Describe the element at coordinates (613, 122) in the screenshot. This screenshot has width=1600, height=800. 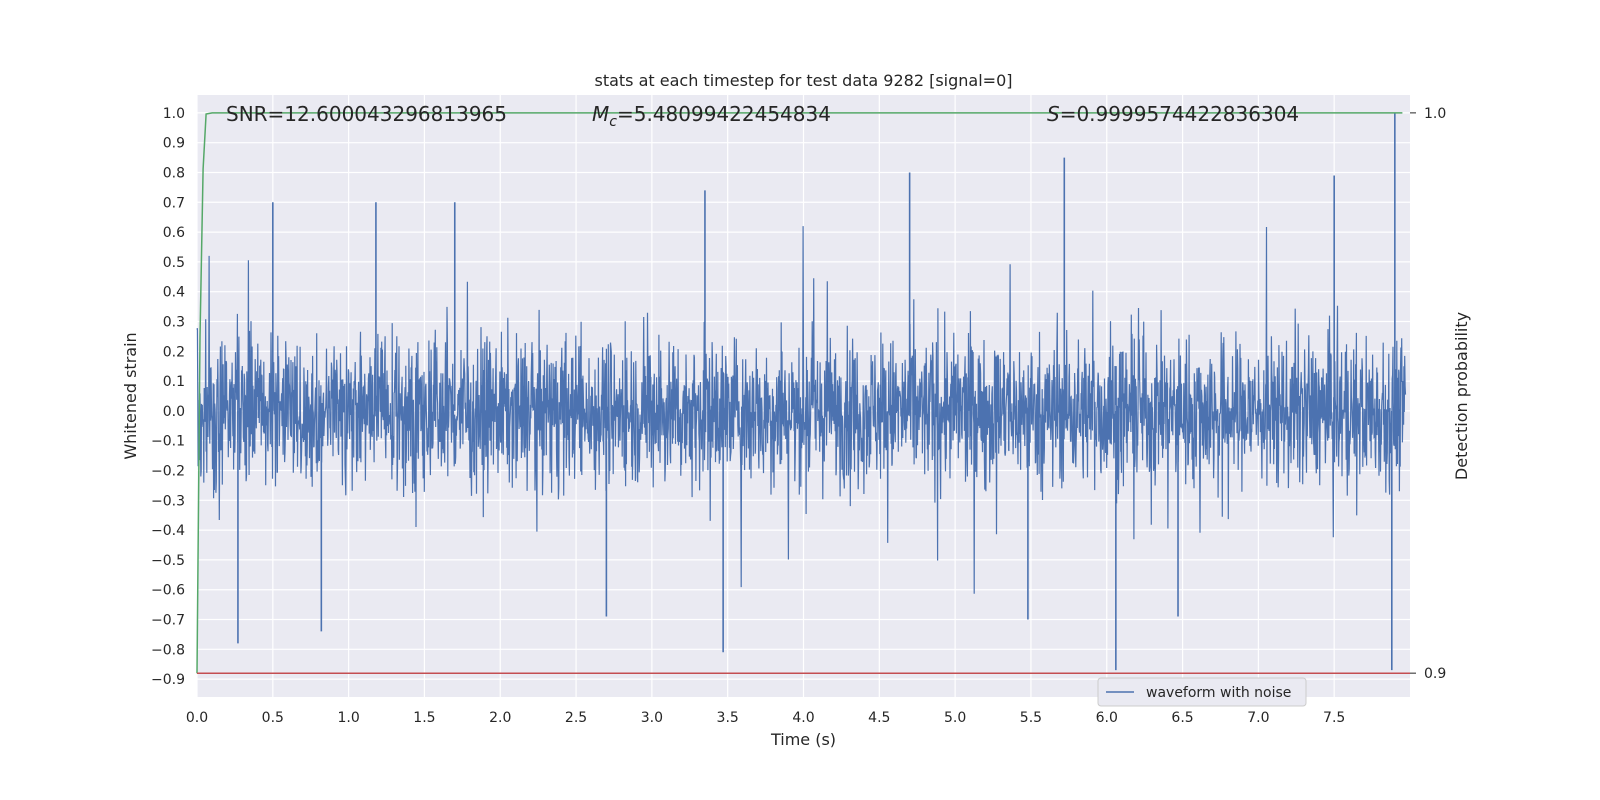
I see `mc-subscript: c` at that location.